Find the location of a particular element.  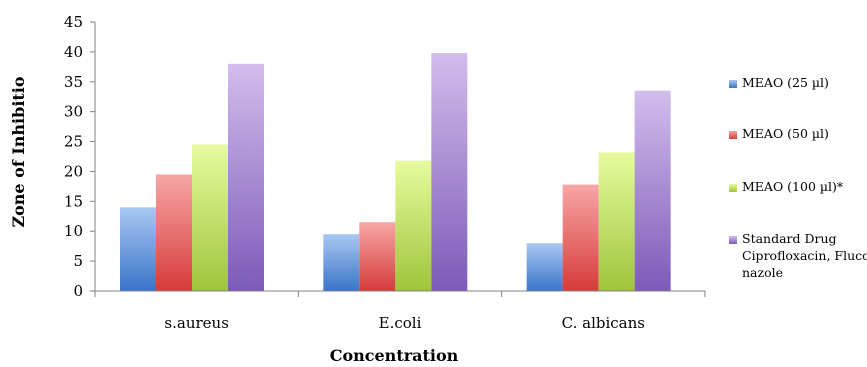

y-tick-label: 30 is located at coordinates (73, 112).